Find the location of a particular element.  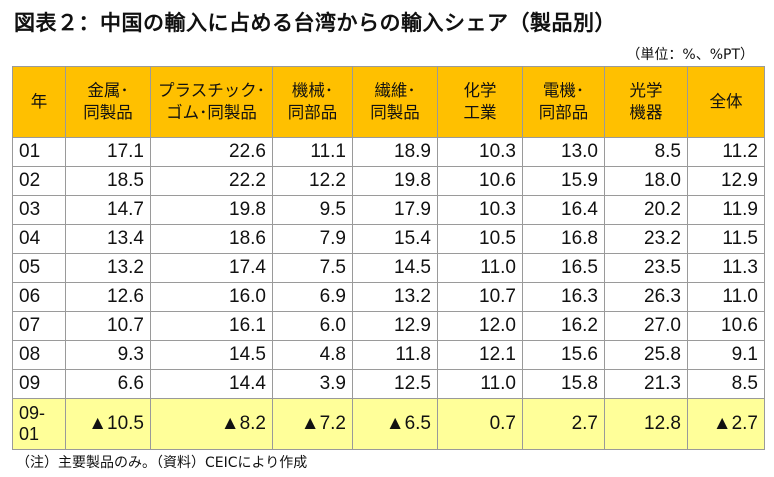

change-value-cell: 12.8 is located at coordinates (646, 424).